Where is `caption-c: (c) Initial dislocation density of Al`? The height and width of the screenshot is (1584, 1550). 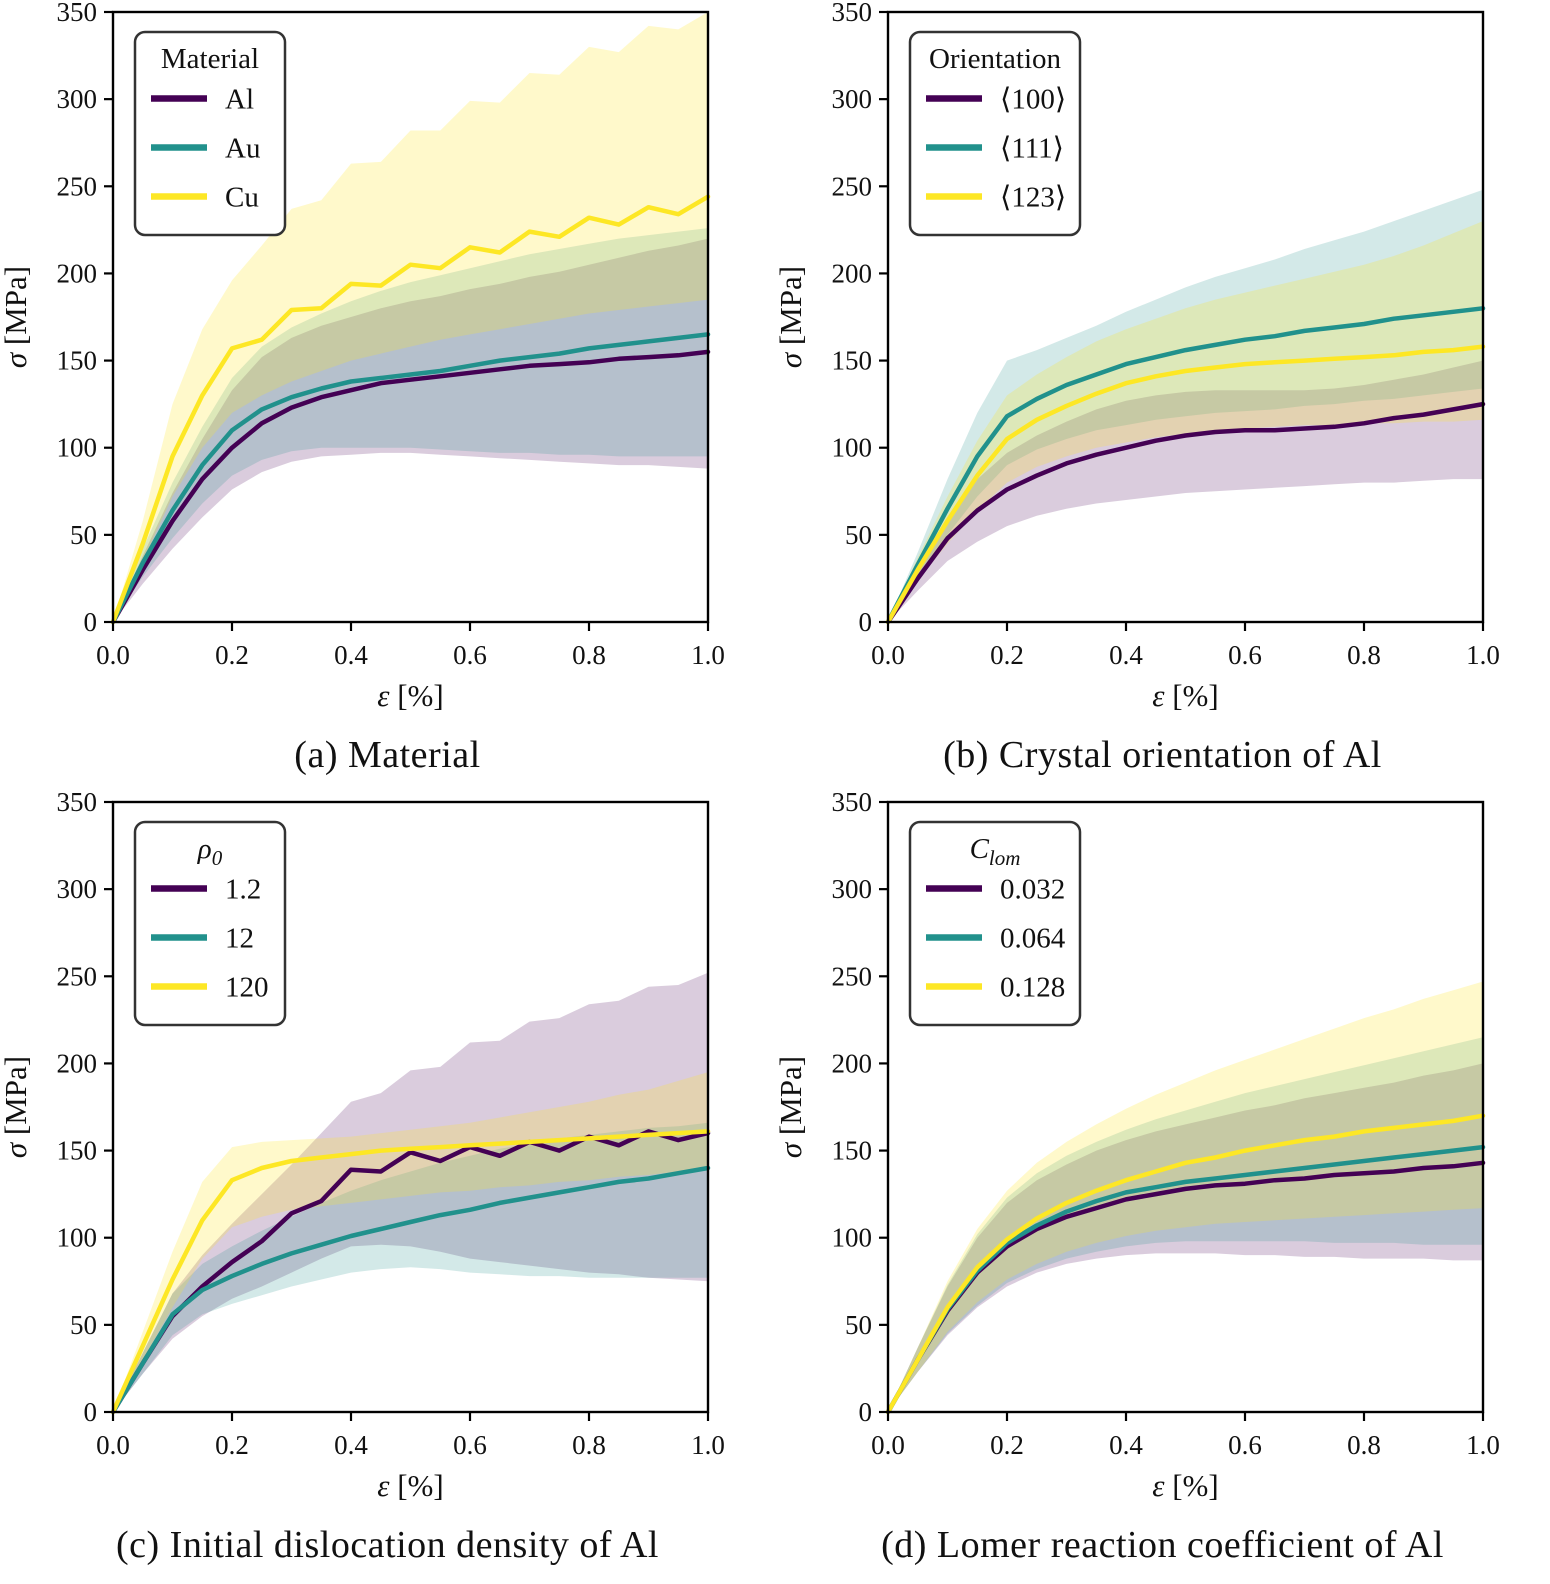 caption-c: (c) Initial dislocation density of Al is located at coordinates (387, 1545).